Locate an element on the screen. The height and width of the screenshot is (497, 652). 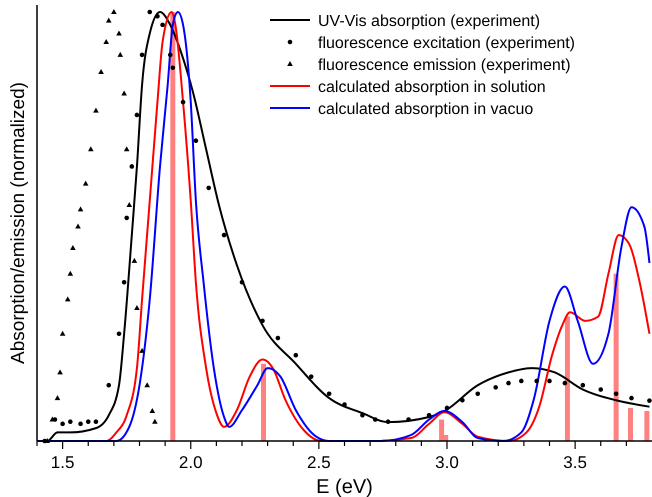
x-tick-label: 1.5 is located at coordinates (62, 462).